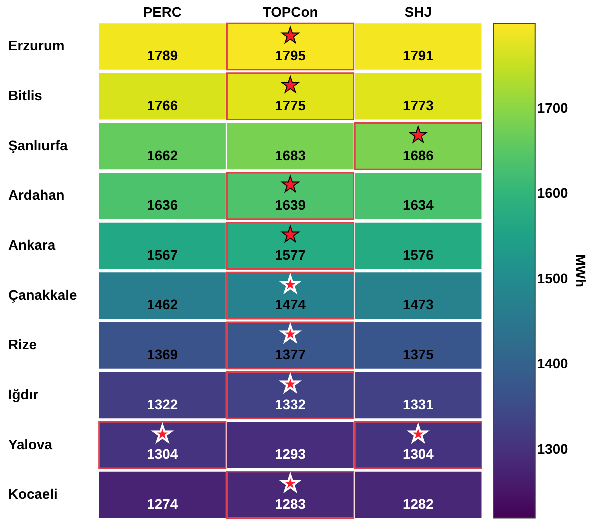 The height and width of the screenshot is (521, 591). Describe the element at coordinates (30, 444) in the screenshot. I see `y-tick-label: Yalova` at that location.